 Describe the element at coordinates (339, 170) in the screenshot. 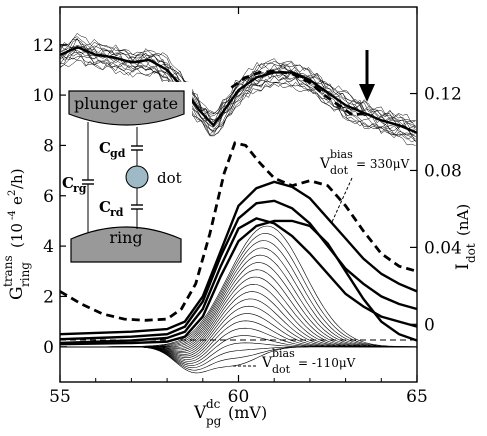

I see `bias-high-sub: dot` at that location.